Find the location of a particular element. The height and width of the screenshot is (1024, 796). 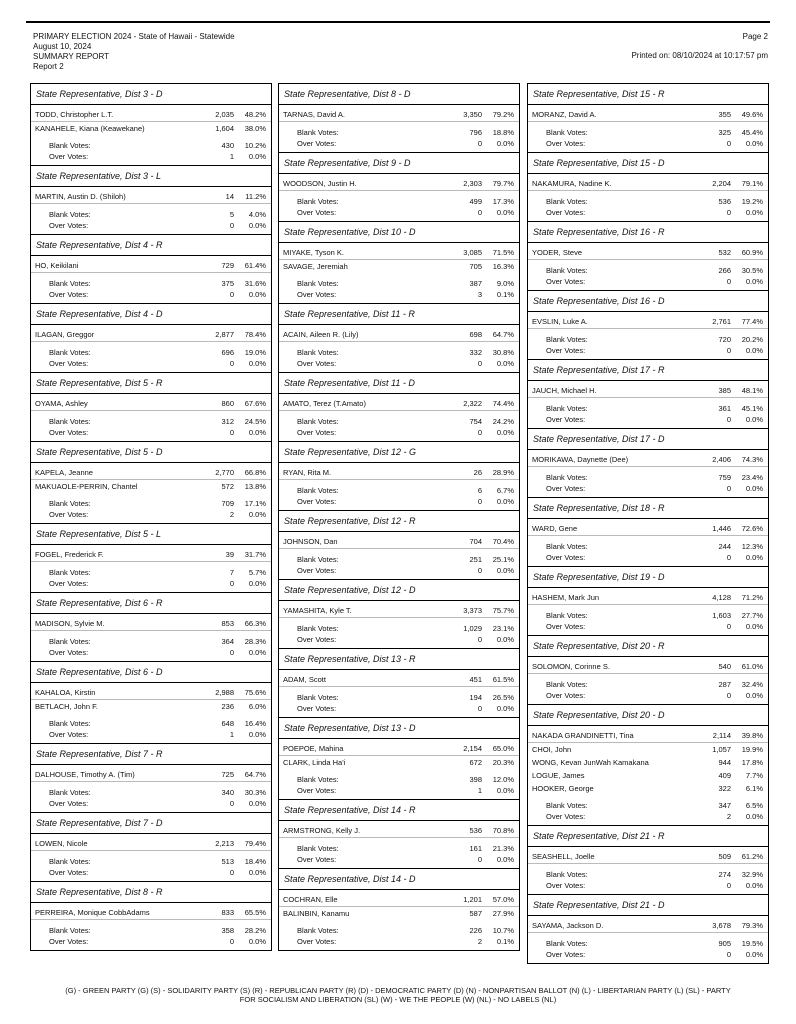

totals: Blank Votes: 226 10.7% Over Votes: 2 0.1% is located at coordinates (399, 936).